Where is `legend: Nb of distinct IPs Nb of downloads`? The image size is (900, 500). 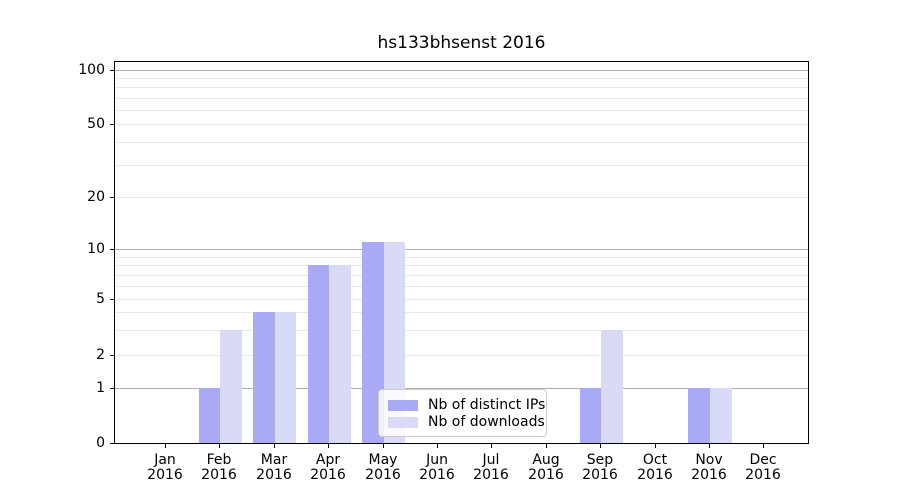
legend: Nb of distinct IPs Nb of downloads is located at coordinates (462, 413).